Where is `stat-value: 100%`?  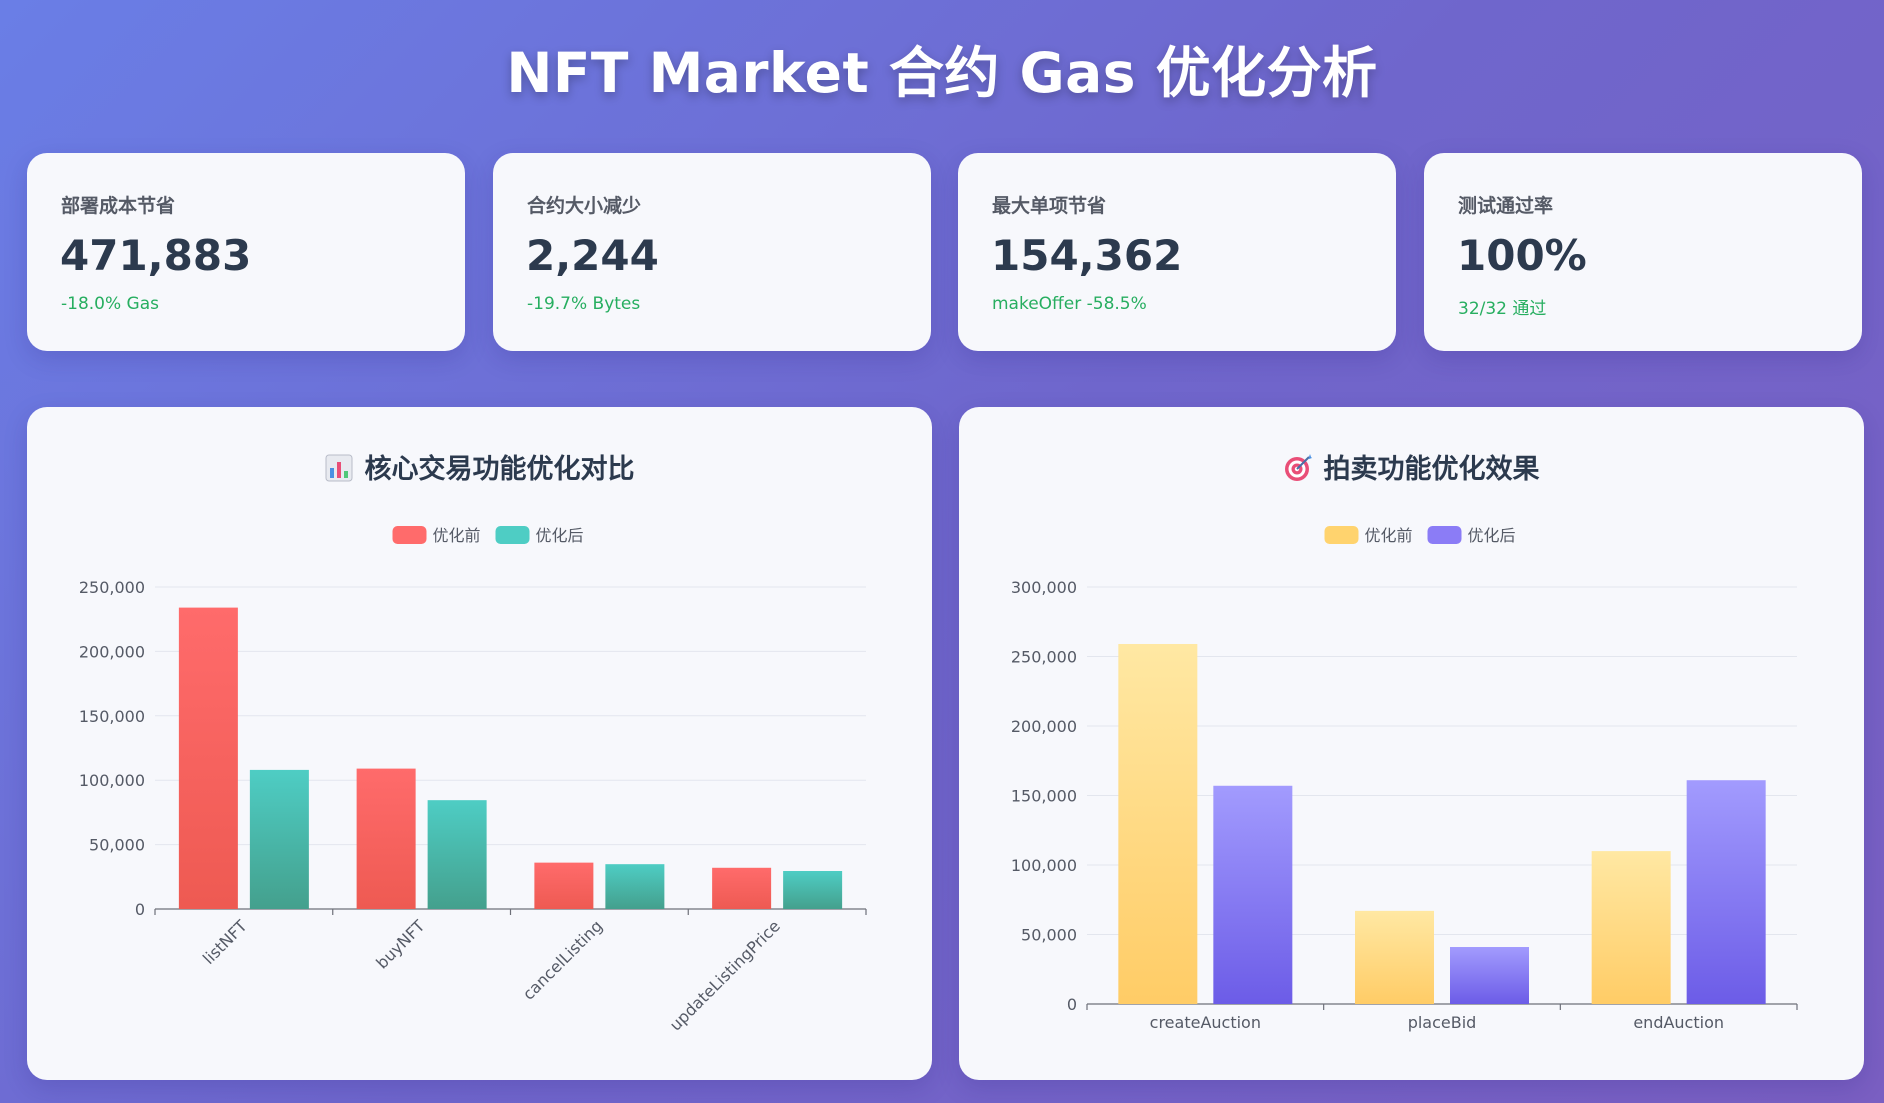
stat-value: 100% is located at coordinates (1522, 255).